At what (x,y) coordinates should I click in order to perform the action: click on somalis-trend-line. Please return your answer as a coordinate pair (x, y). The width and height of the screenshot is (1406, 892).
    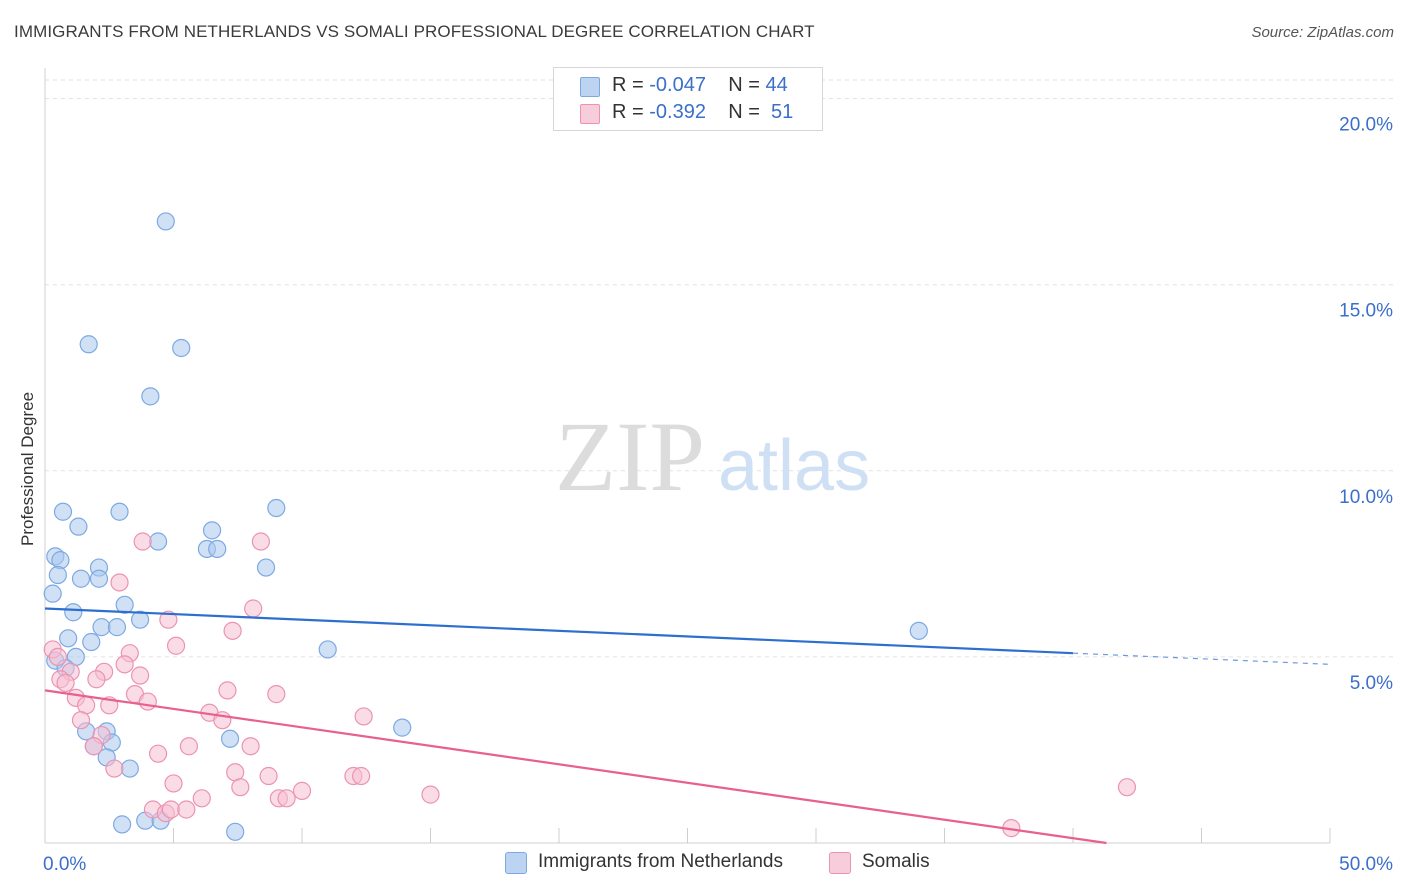
    Looking at the image, I should click on (575, 767).